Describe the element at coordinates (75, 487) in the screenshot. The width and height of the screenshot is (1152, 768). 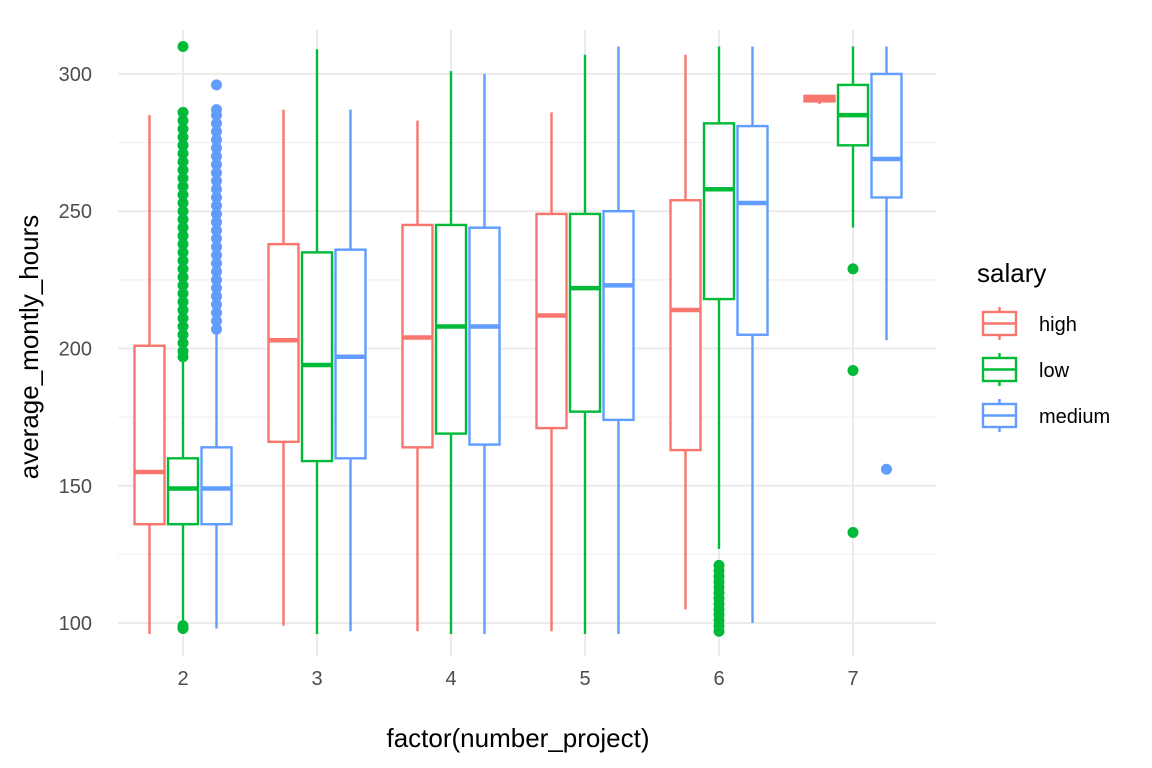
I see `y-tick-label: 150` at that location.